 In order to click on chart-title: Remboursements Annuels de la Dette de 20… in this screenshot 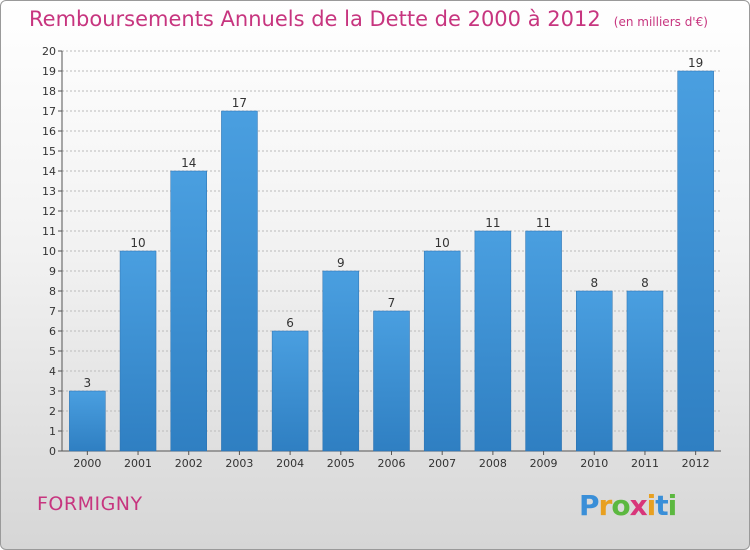, I will do `click(368, 19)`.